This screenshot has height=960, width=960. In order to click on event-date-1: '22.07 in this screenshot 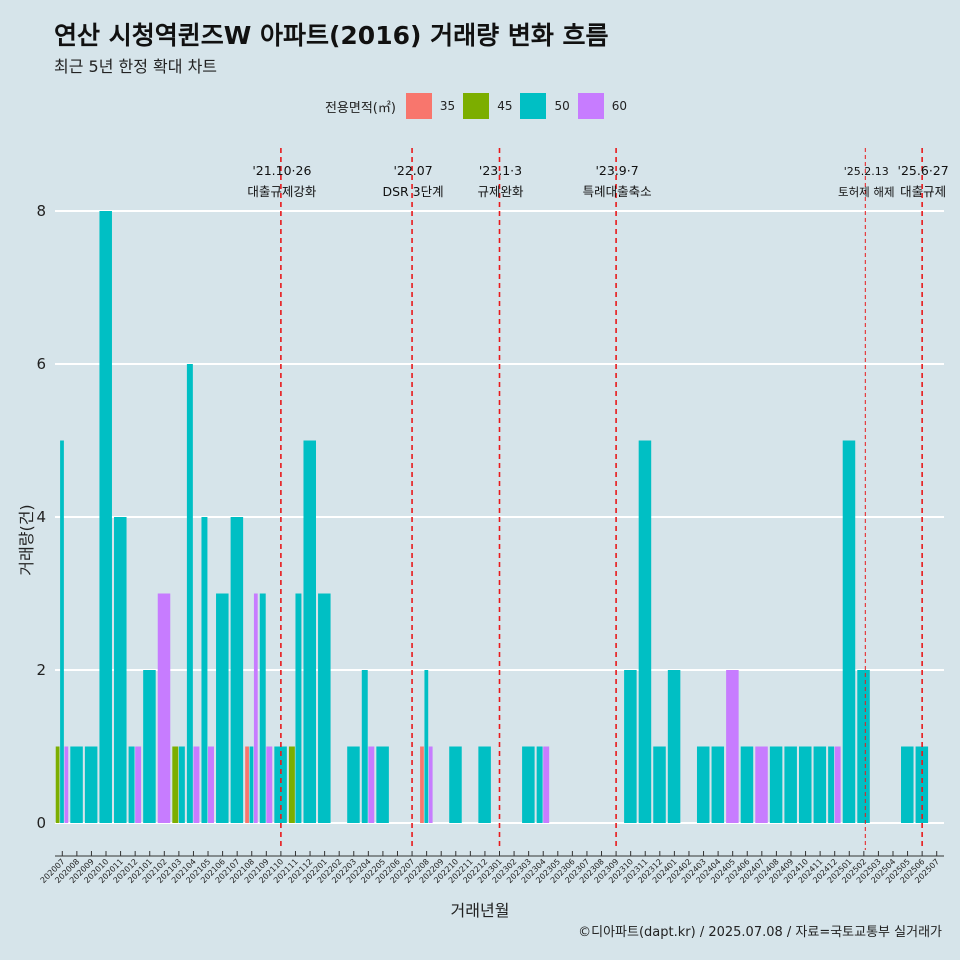, I will do `click(412, 170)`.